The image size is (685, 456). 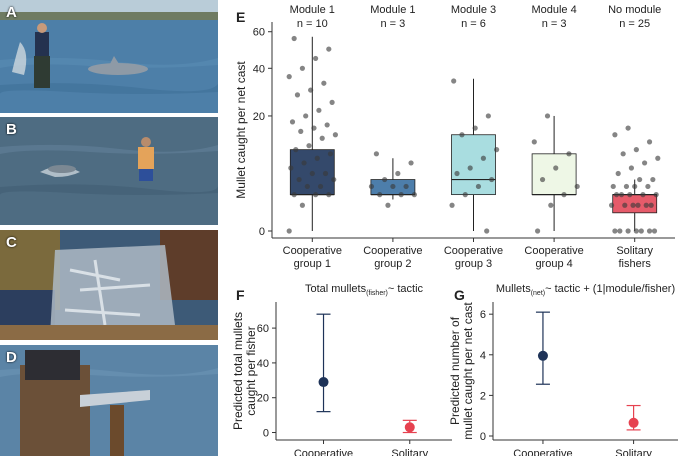 What do you see at coordinates (42, 45) in the screenshot?
I see `fisher-a-shape` at bounding box center [42, 45].